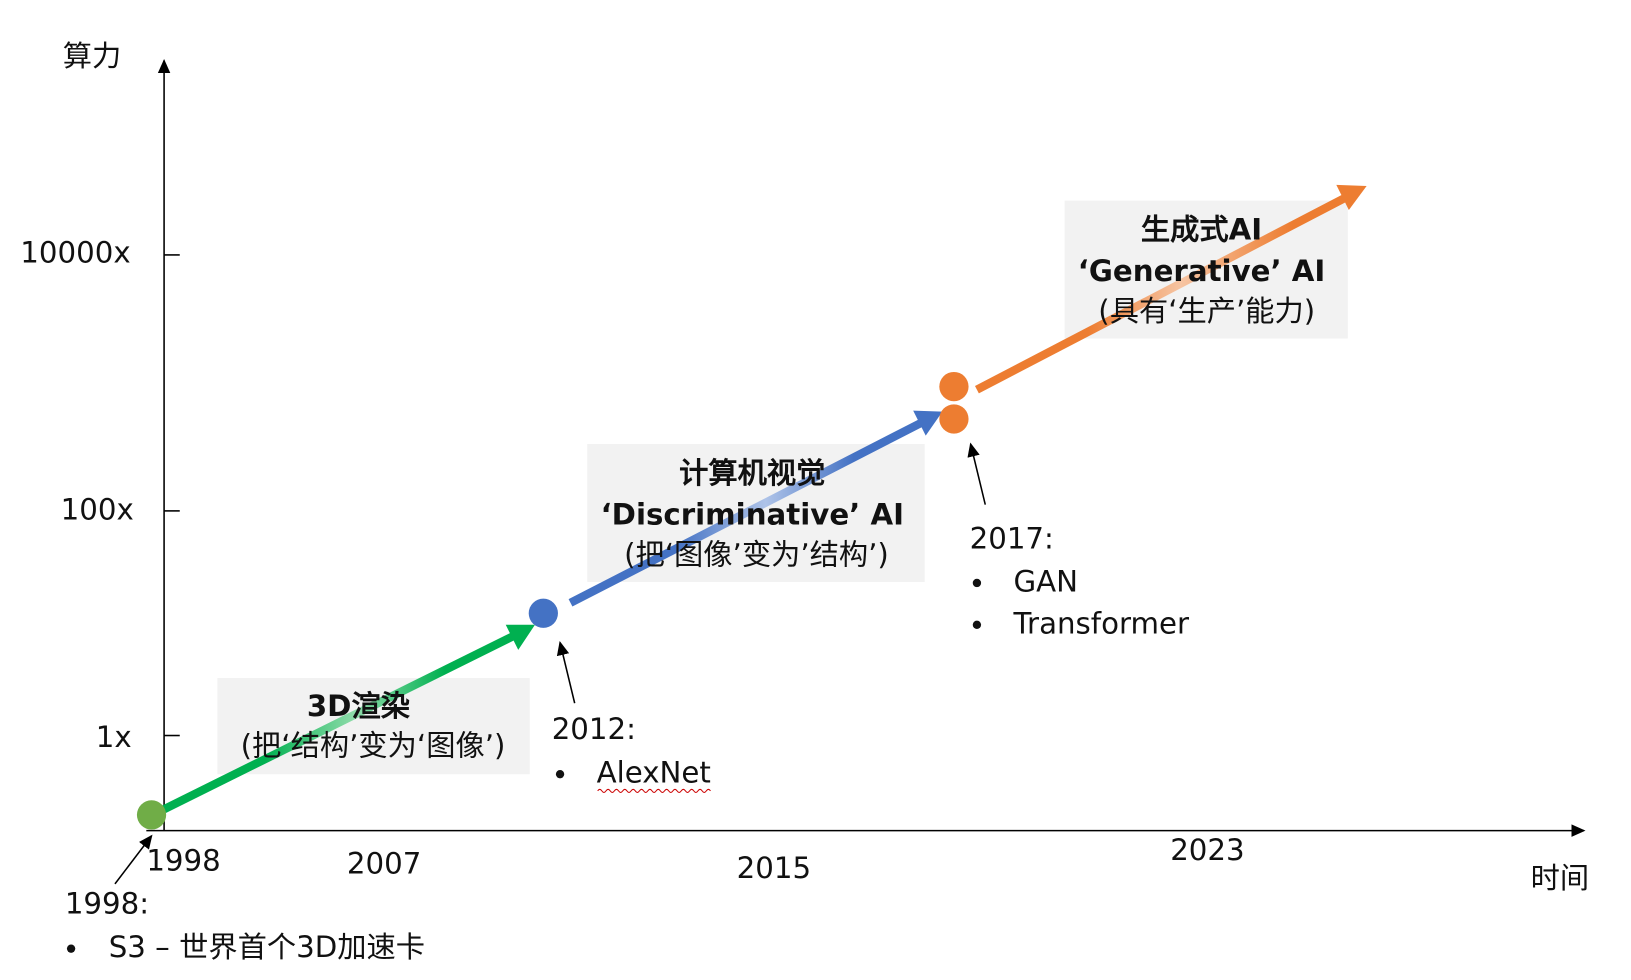 The height and width of the screenshot is (980, 1631). I want to click on spell-underline, so click(654, 790).